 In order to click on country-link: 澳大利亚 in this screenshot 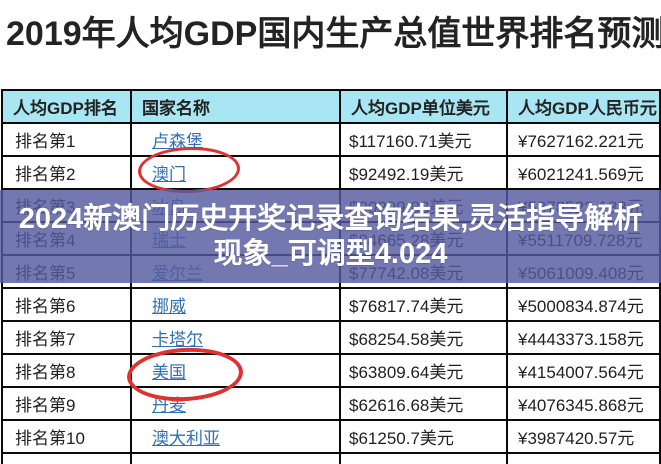, I will do `click(186, 438)`.